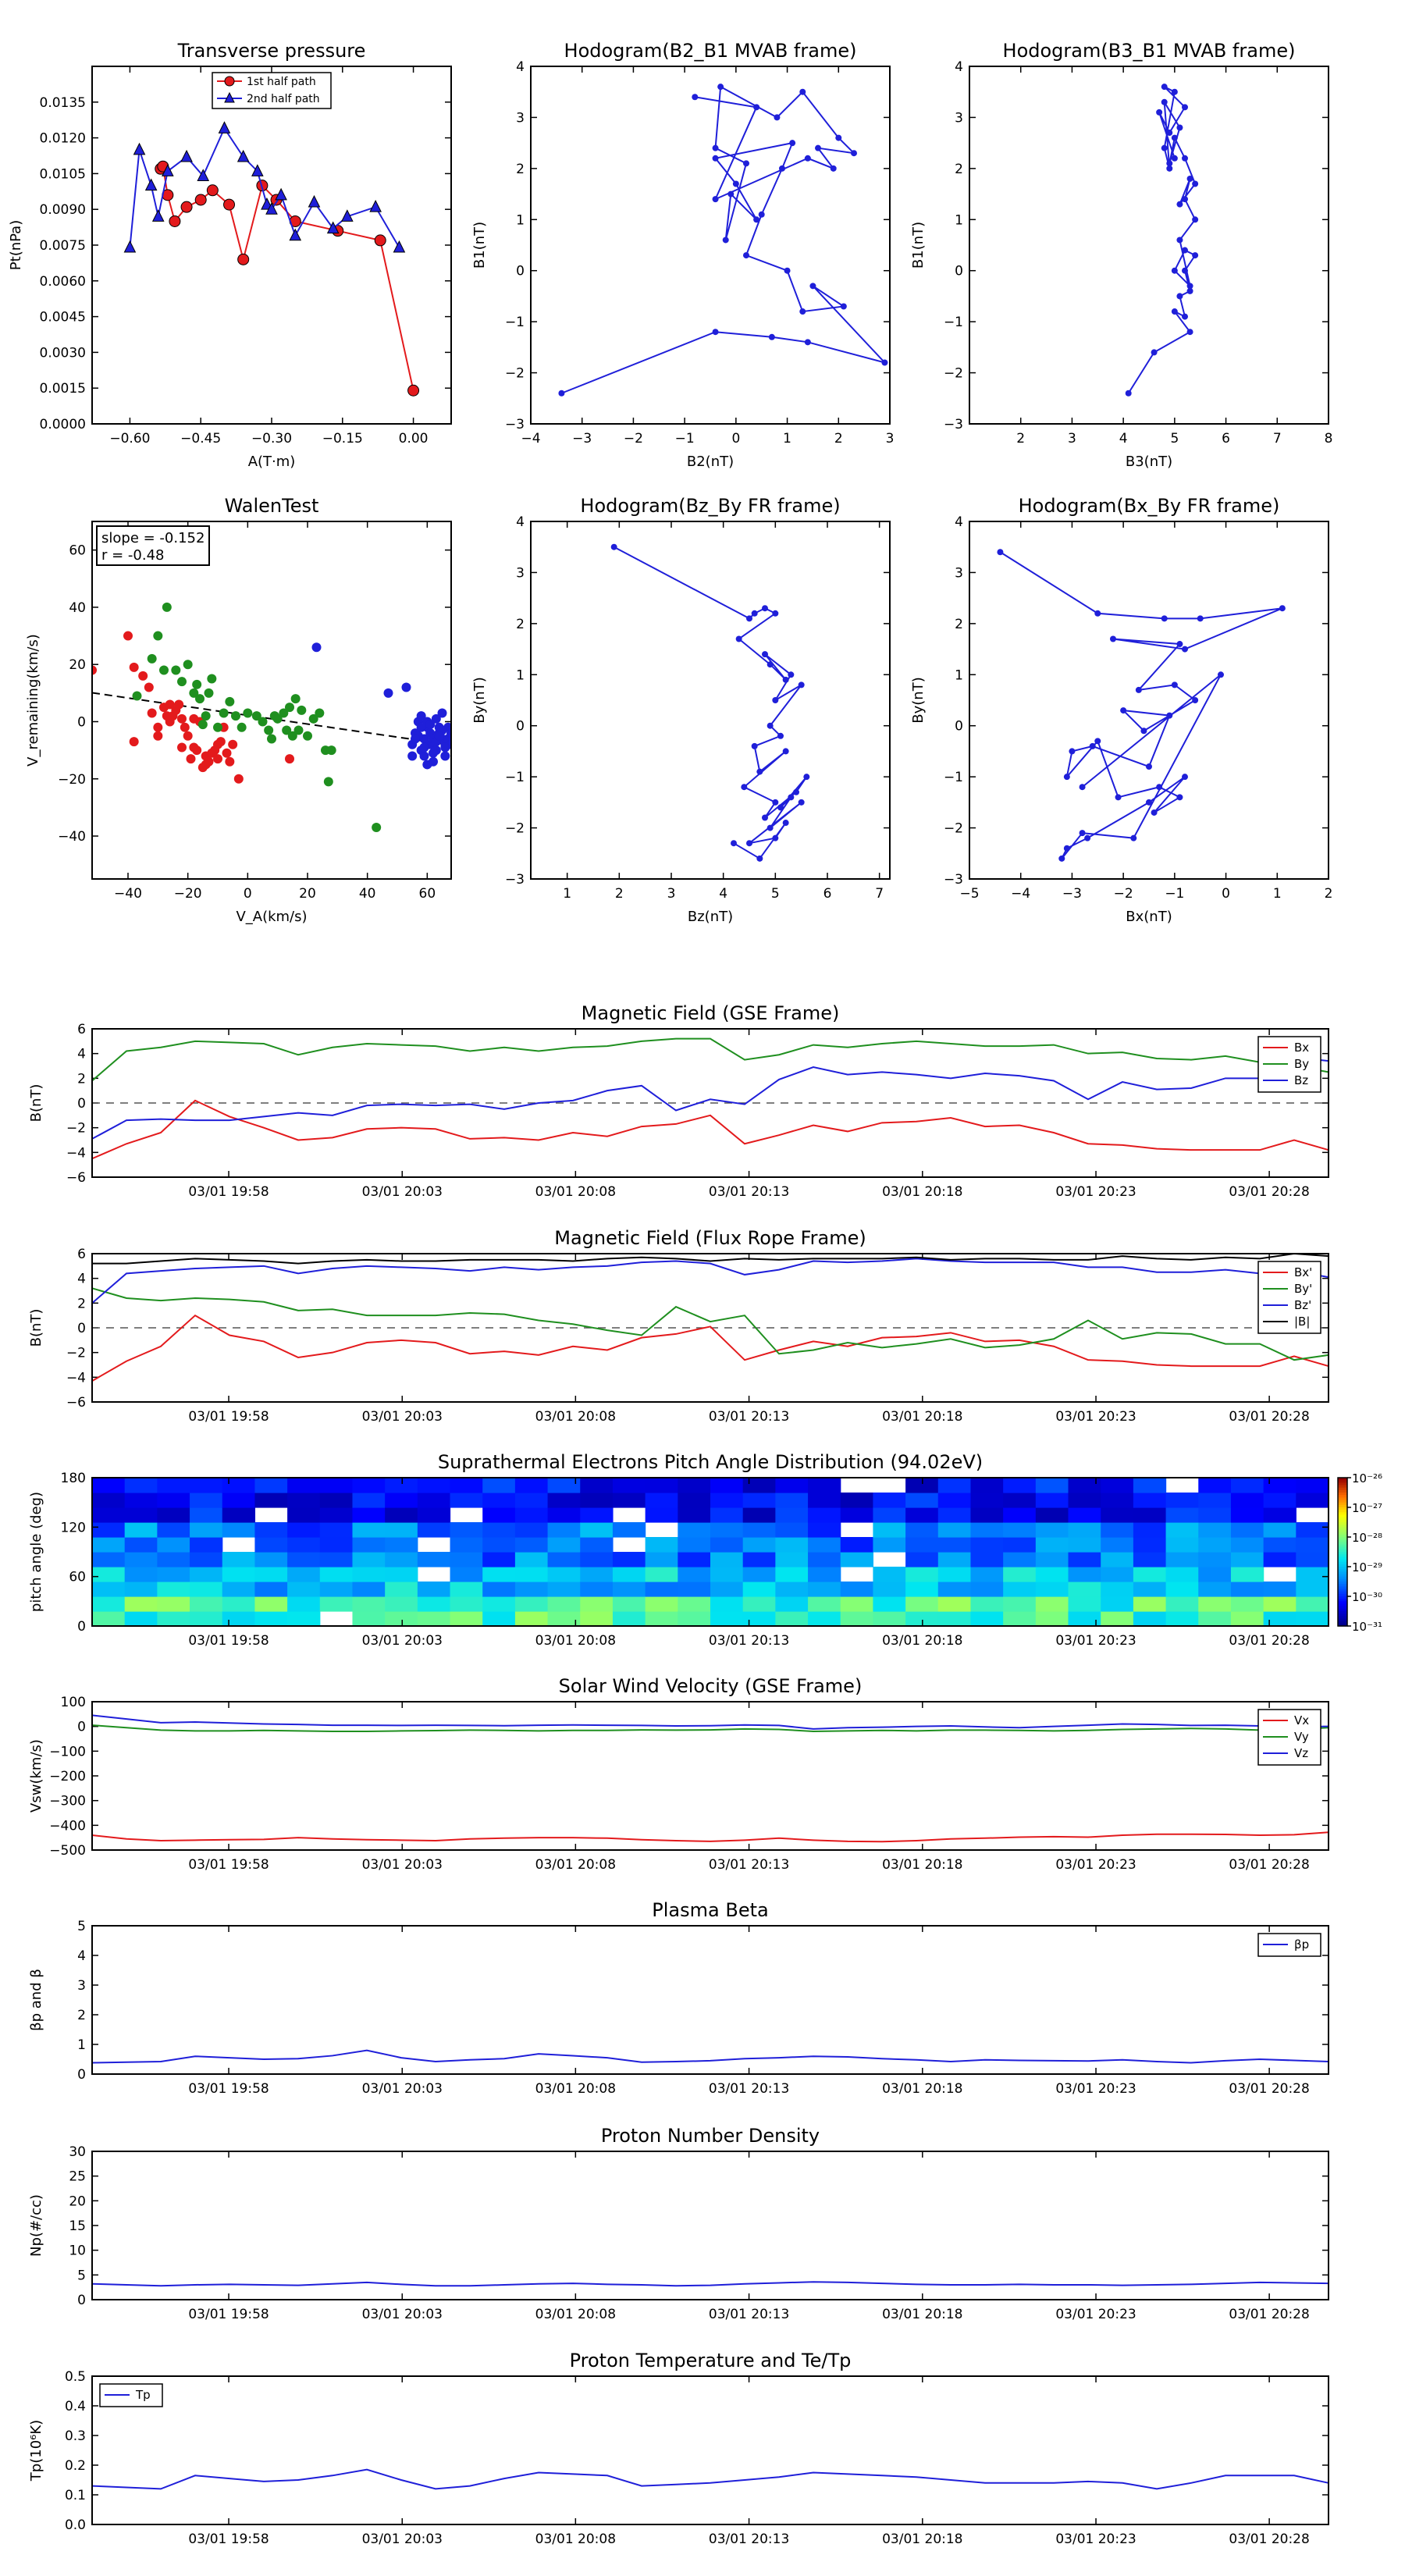 The width and height of the screenshot is (1405, 2576). I want to click on y-tick-label: 5, so click(81, 2275).